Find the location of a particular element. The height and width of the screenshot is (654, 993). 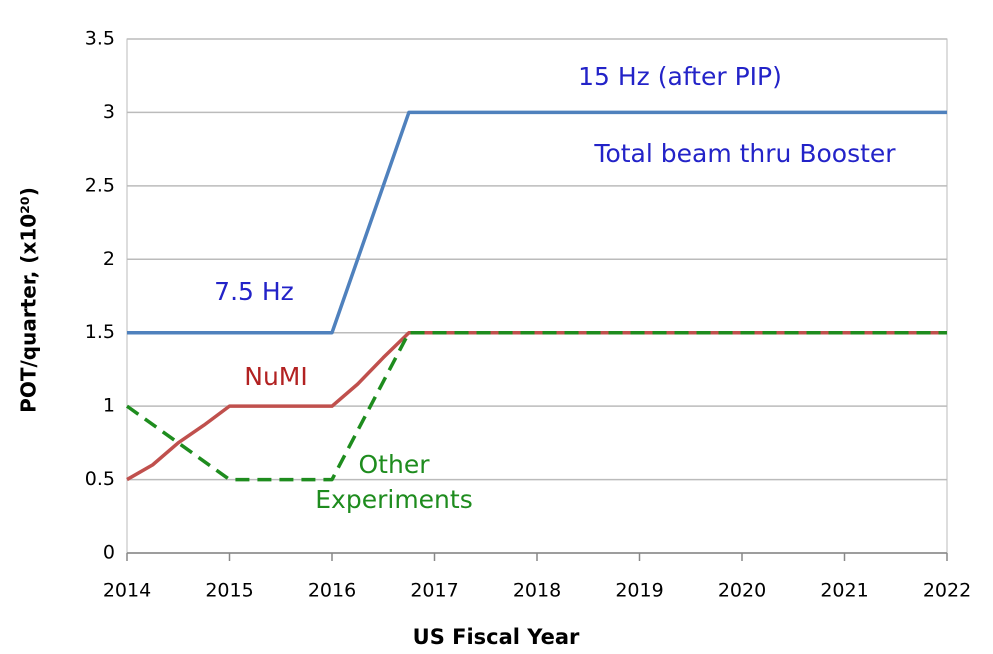

annotation: 7.5 Hz is located at coordinates (254, 291).